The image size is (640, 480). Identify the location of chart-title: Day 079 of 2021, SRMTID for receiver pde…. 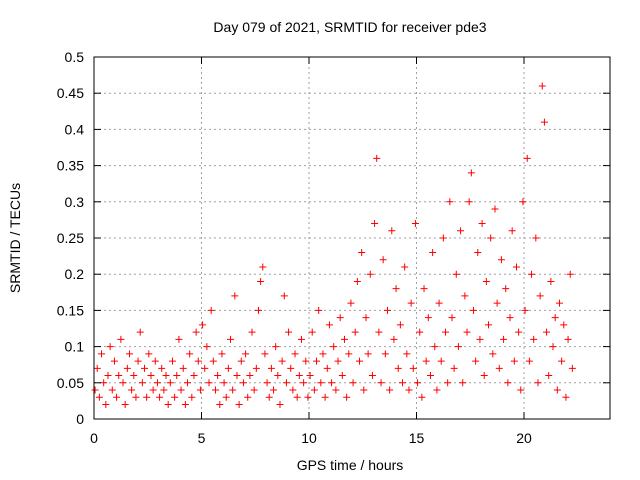
(349, 27).